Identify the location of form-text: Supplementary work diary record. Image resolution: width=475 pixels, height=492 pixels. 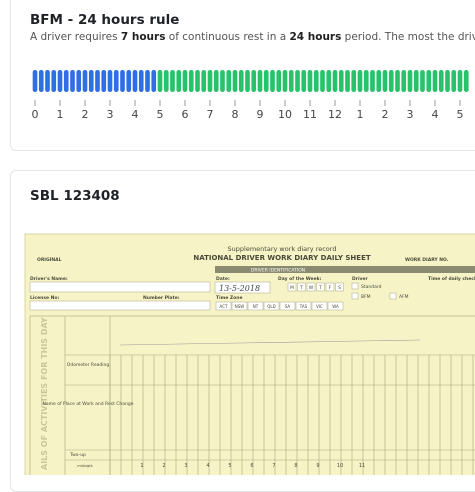
(282, 249).